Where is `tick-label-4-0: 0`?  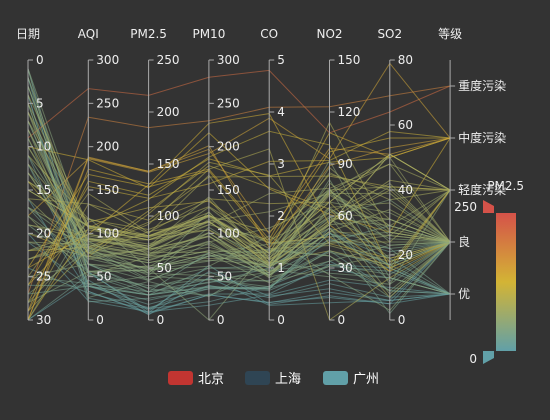
tick-label-4-0: 0 is located at coordinates (281, 320).